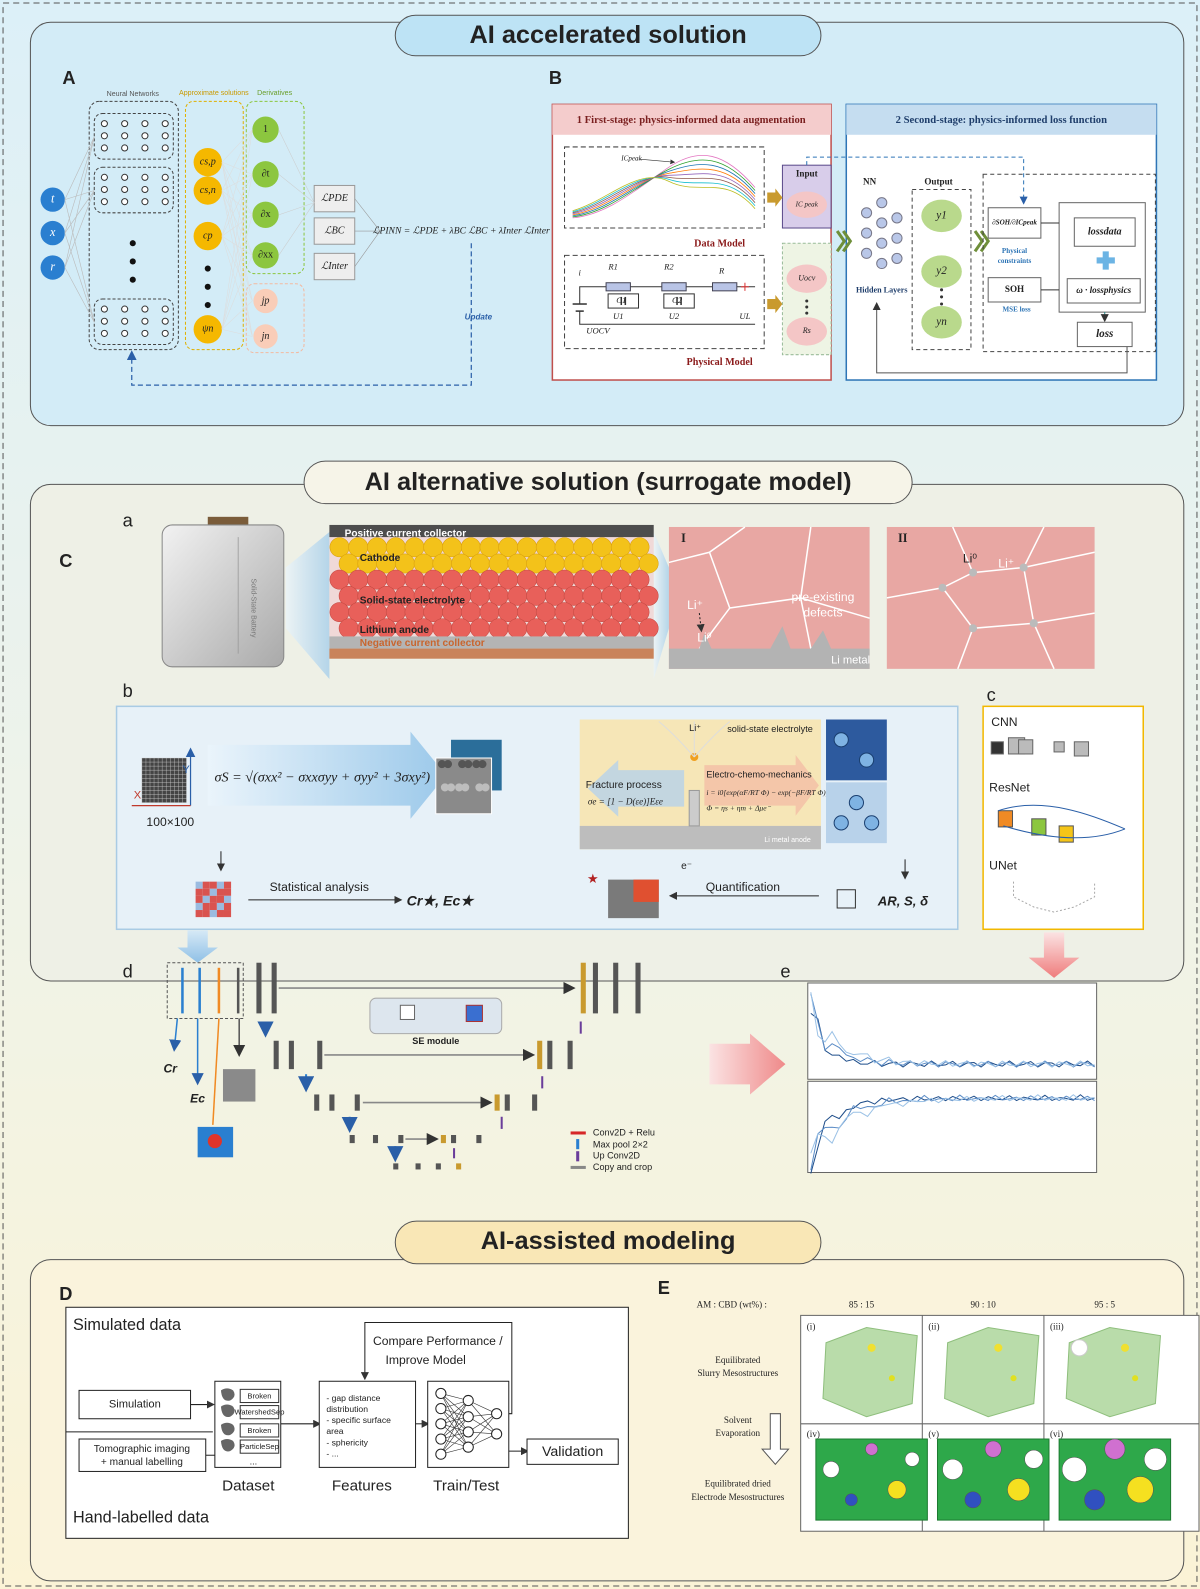 The height and width of the screenshot is (1589, 1200). Describe the element at coordinates (1062, 821) in the screenshot. I see `skip-link` at that location.